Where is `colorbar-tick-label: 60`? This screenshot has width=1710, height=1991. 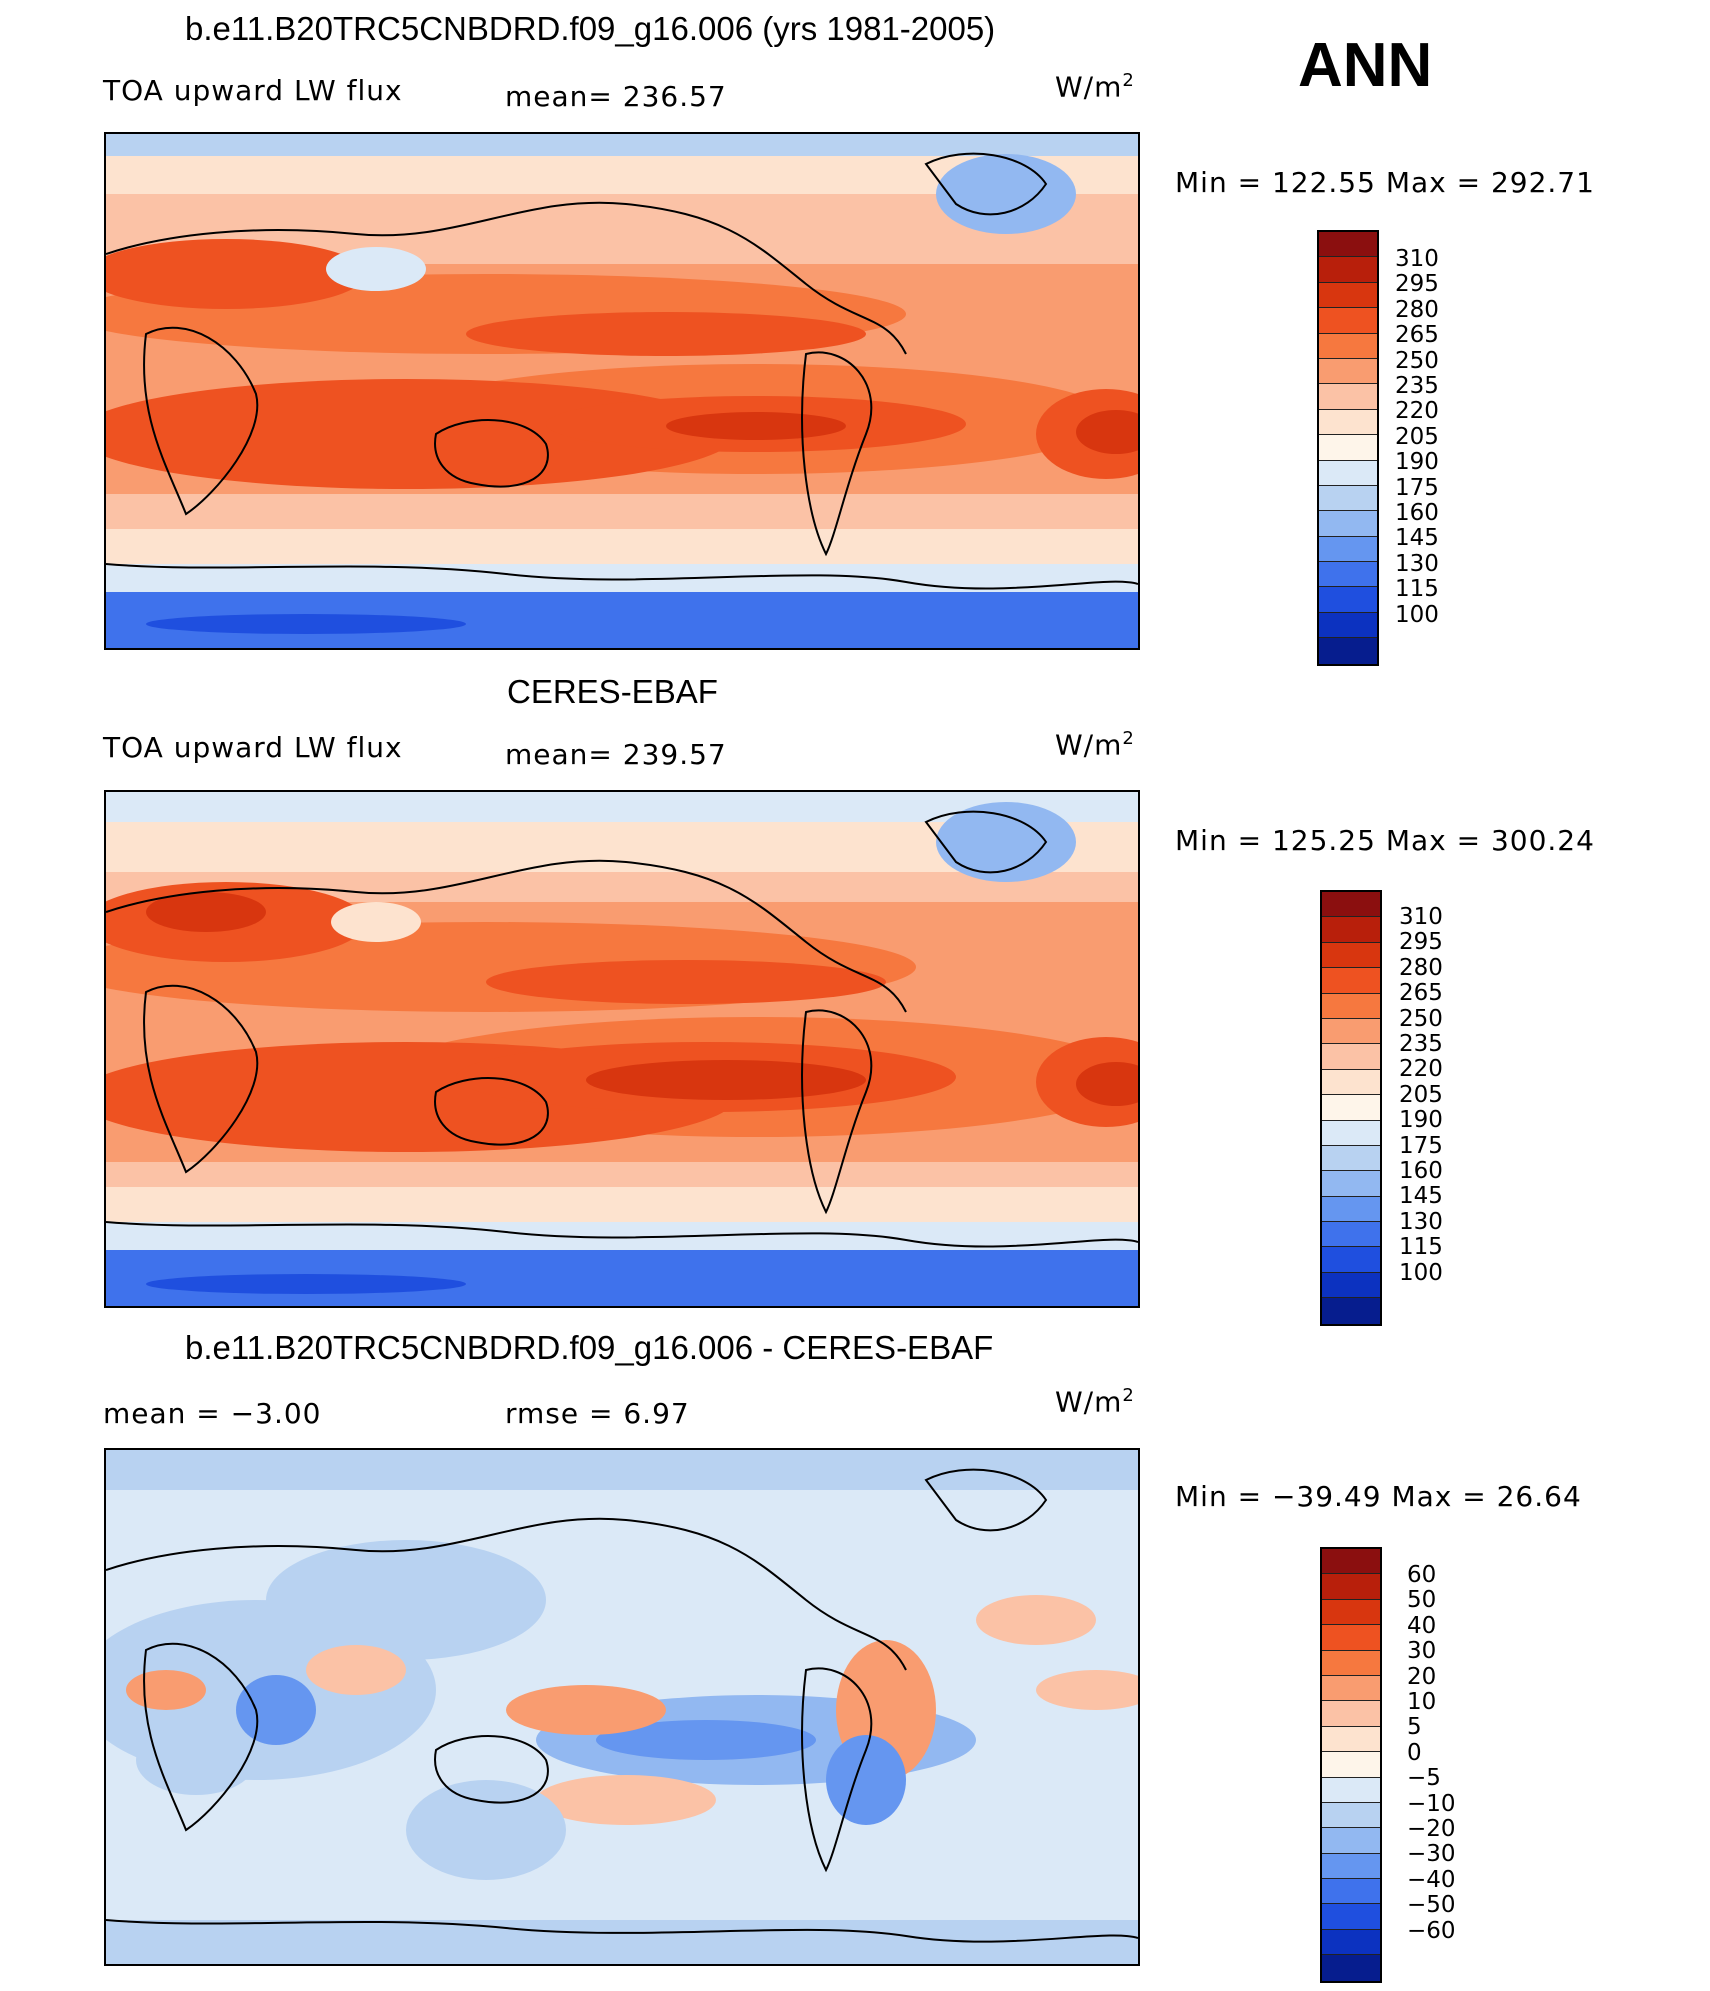
colorbar-tick-label: 60 is located at coordinates (1422, 1575).